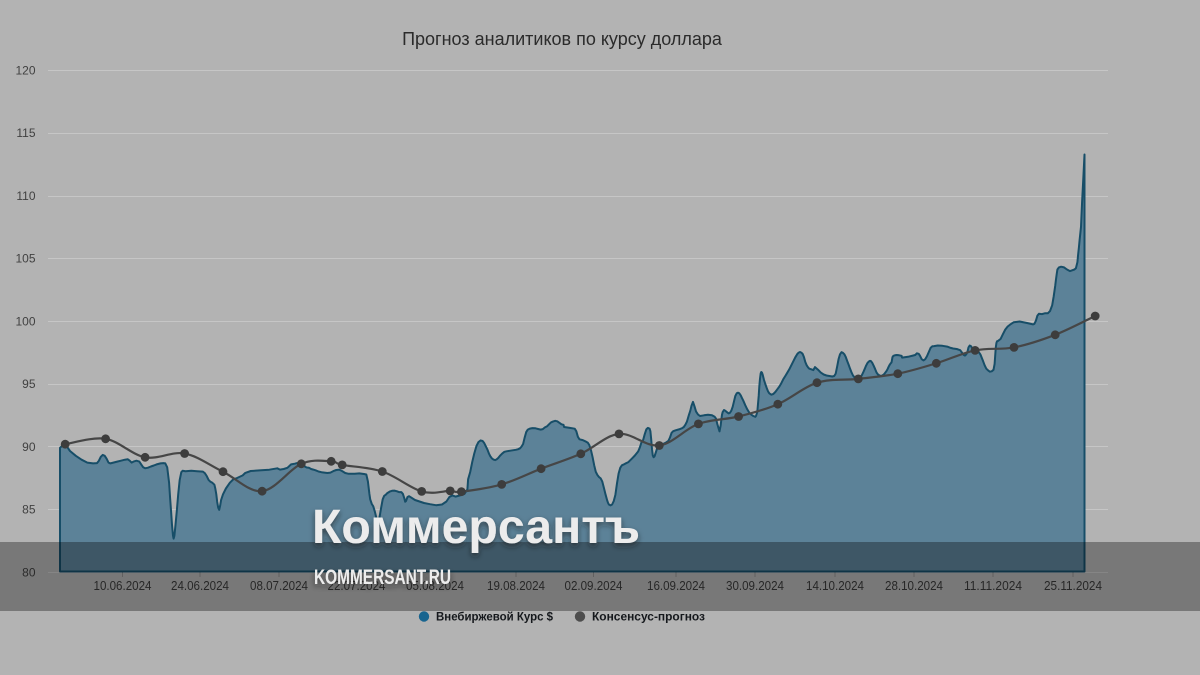 The width and height of the screenshot is (1200, 675). Describe the element at coordinates (914, 585) in the screenshot. I see `svg-text: 28.10.2024` at that location.